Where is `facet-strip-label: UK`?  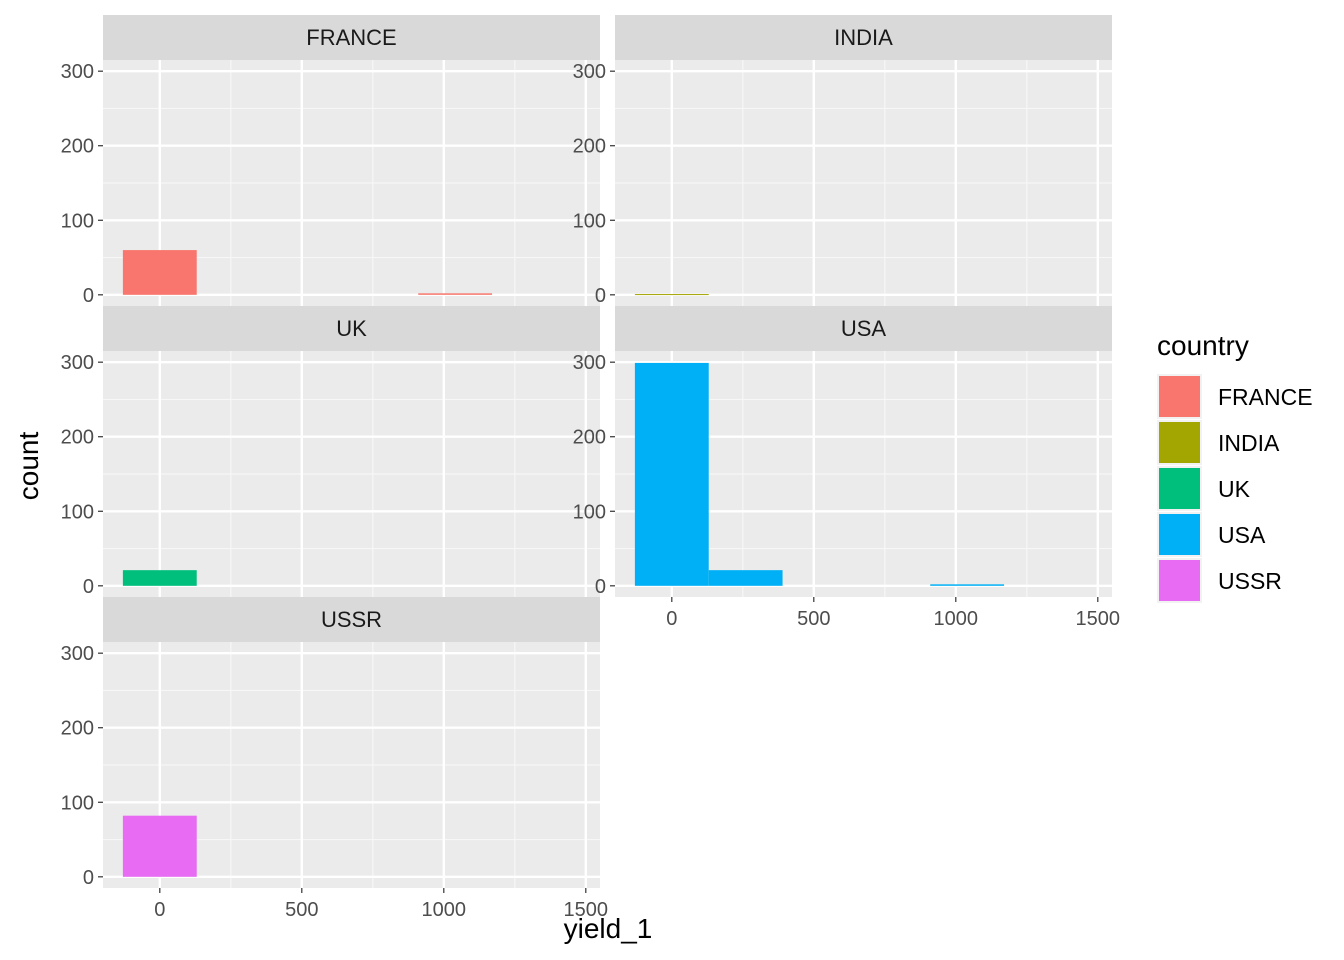
facet-strip-label: UK is located at coordinates (351, 328).